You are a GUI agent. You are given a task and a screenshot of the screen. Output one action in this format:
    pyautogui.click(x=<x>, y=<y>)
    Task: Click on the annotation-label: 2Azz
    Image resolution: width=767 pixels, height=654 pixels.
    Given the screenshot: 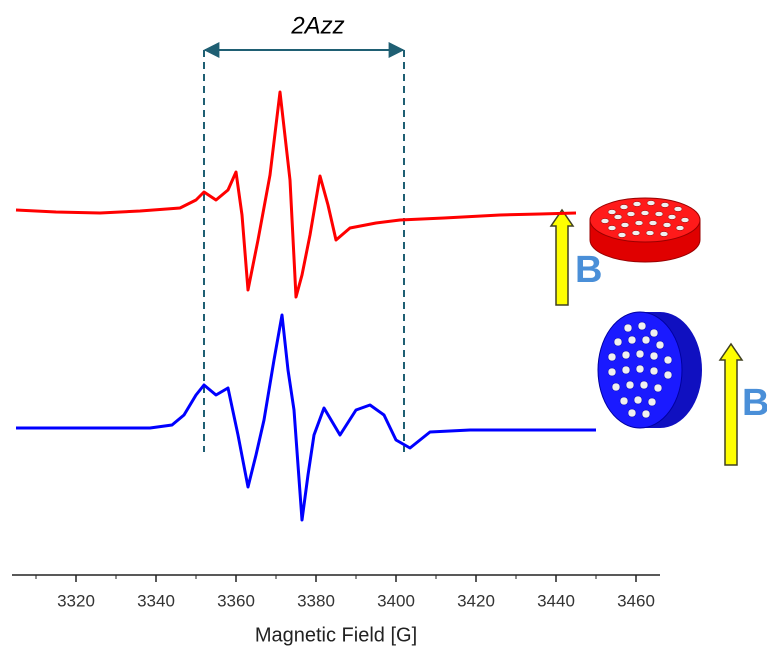 What is the action you would take?
    pyautogui.click(x=317, y=25)
    